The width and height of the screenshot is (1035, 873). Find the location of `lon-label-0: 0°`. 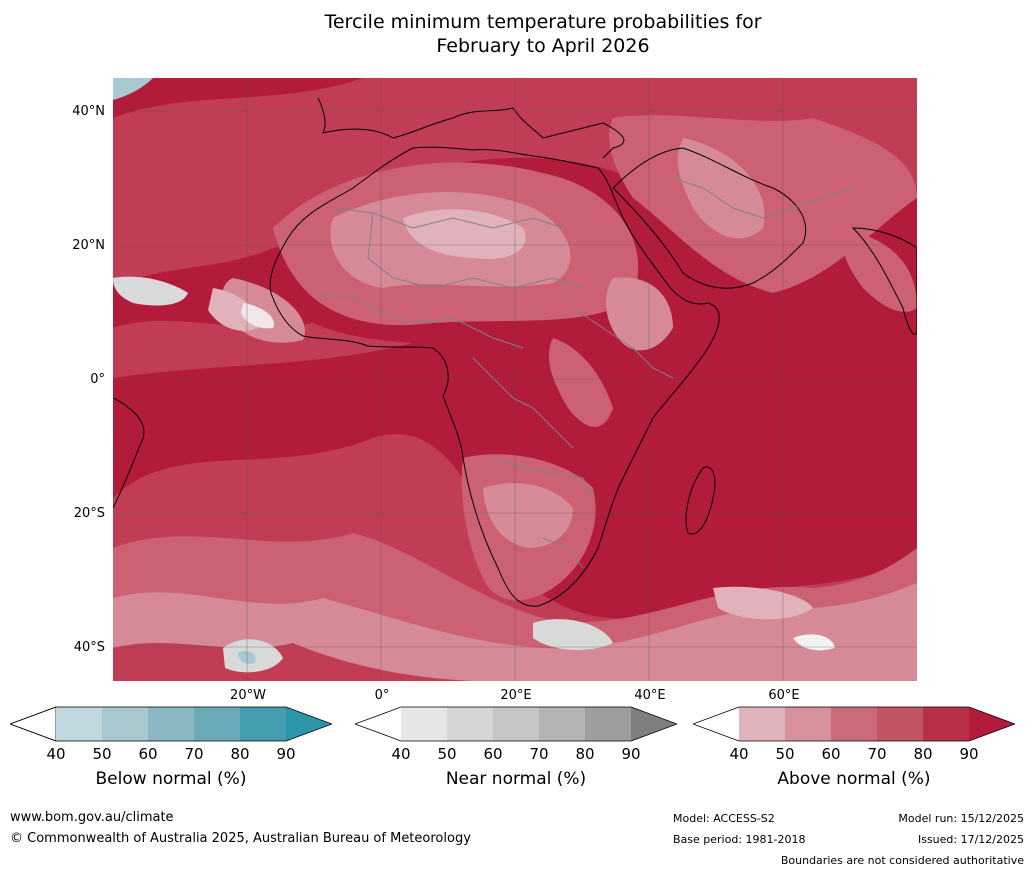

lon-label-0: 0° is located at coordinates (382, 695).